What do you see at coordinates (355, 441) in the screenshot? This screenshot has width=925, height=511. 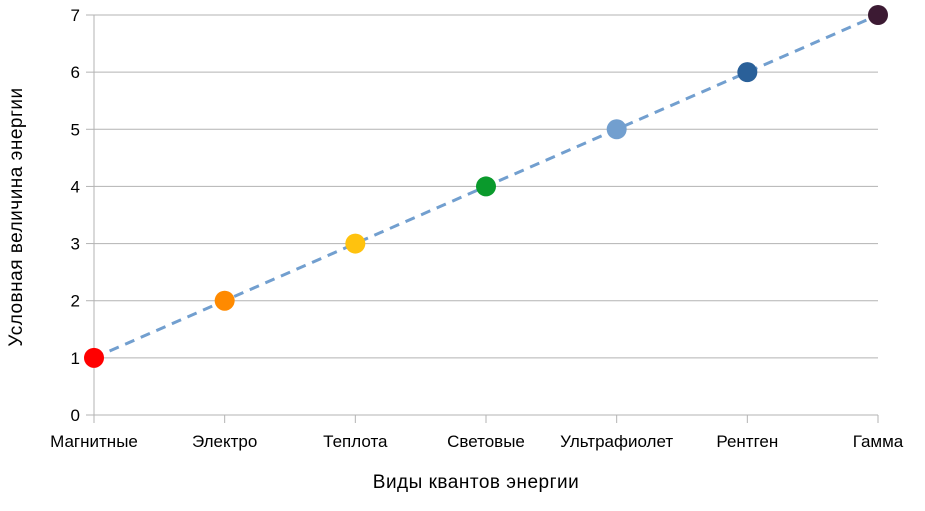 I see `x-tick-label: Теплота` at bounding box center [355, 441].